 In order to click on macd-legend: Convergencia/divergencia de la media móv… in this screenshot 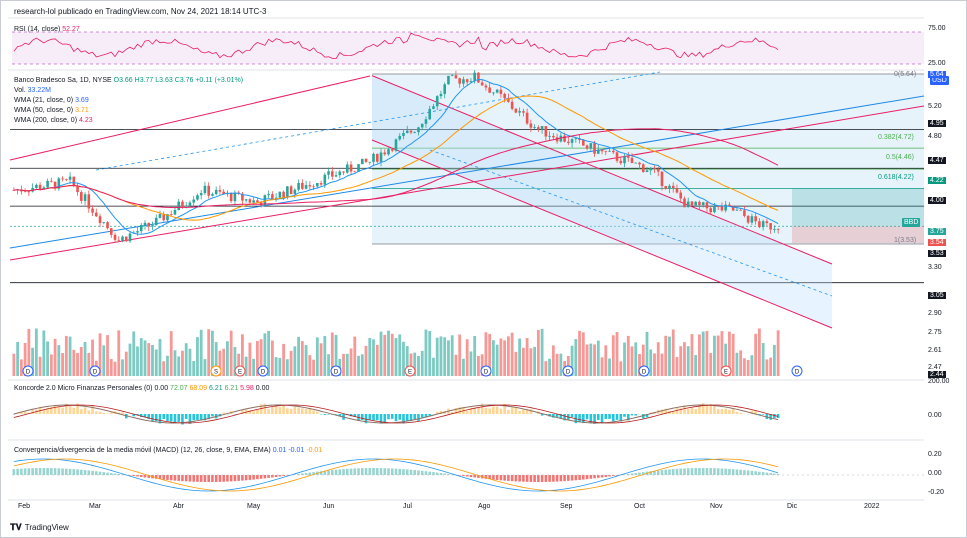, I will do `click(168, 450)`.